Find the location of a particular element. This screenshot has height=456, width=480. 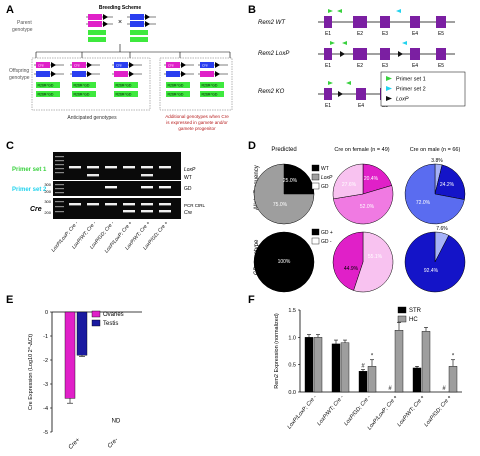

y-axis-label: Cre Expression (Log10 2^-ΔCt) is located at coordinates (31, 372).